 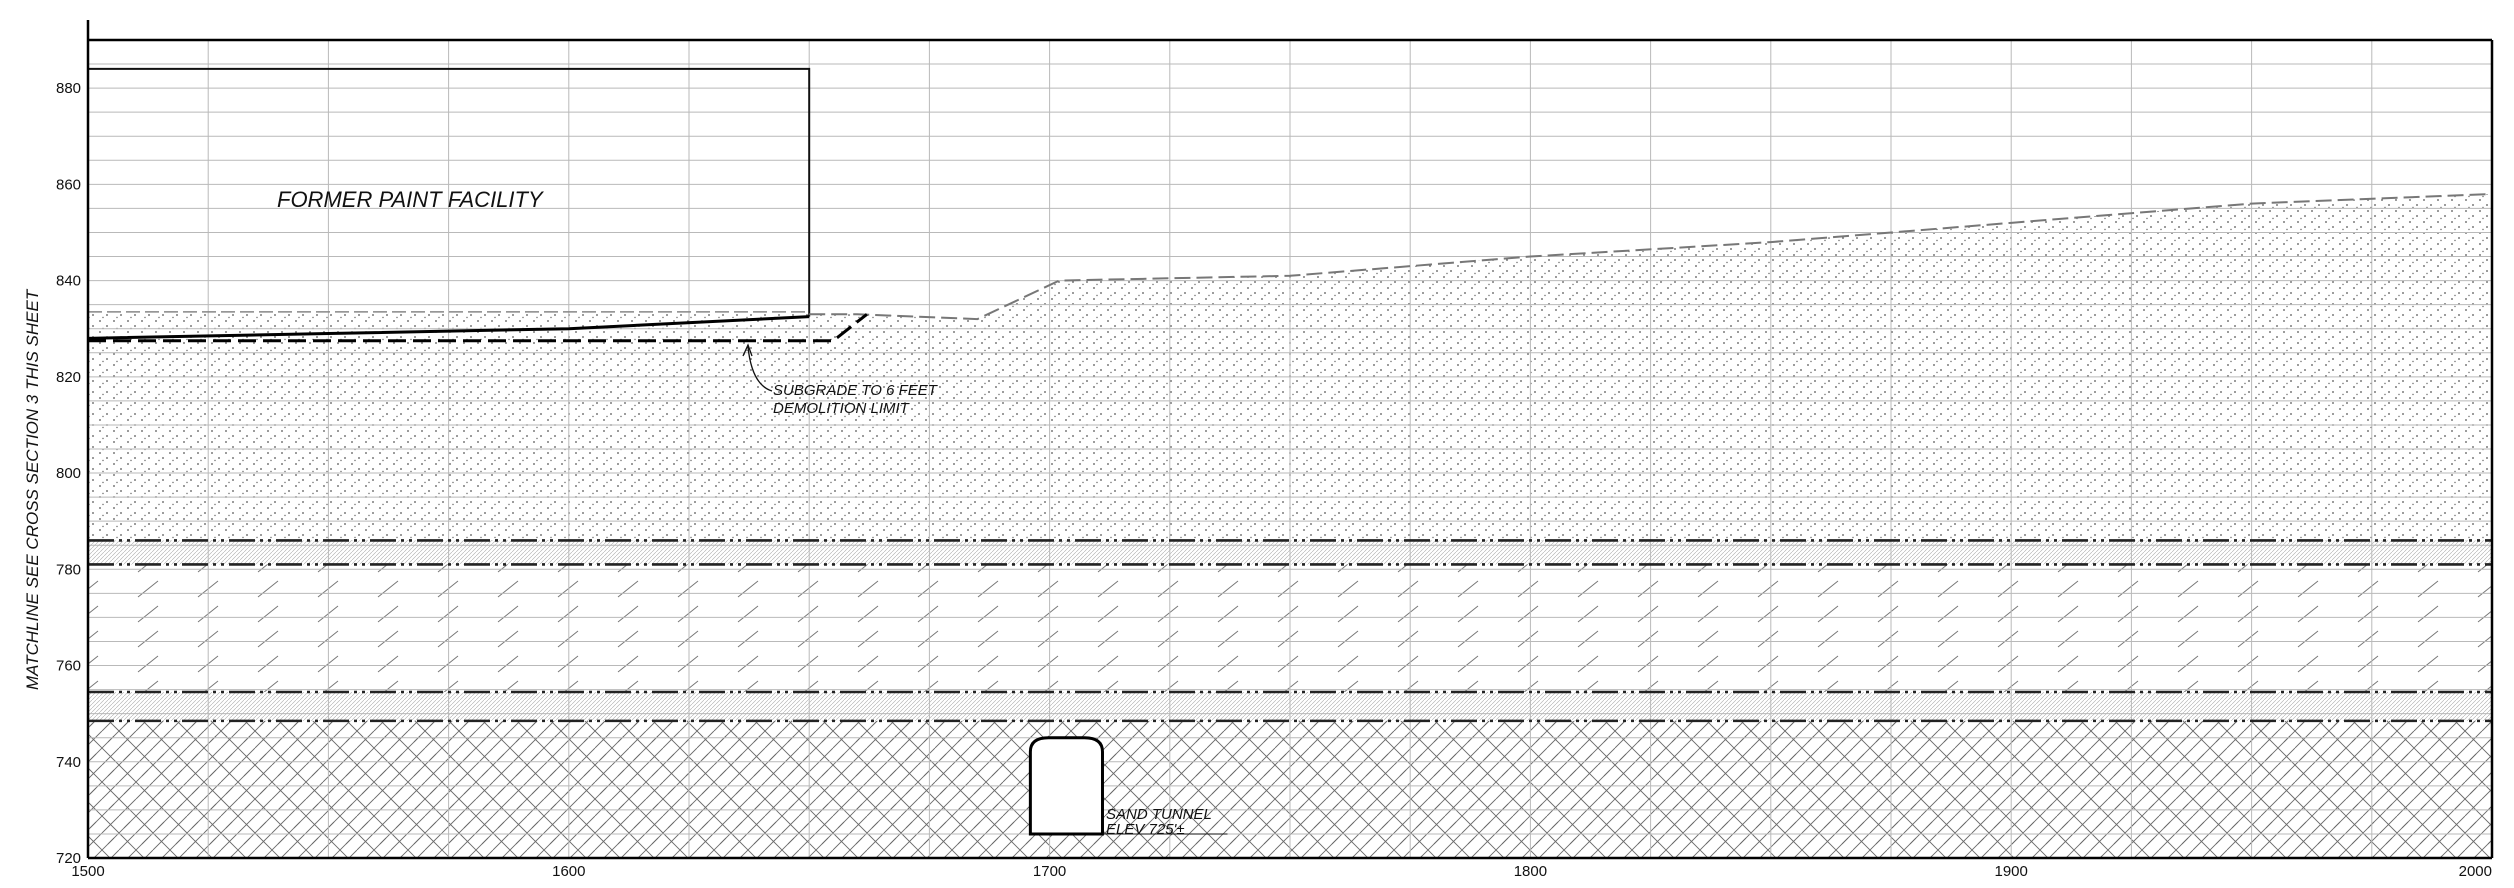 I want to click on subgrade-label-line1: SUBGRADE TO 6 FEET, so click(x=856, y=390).